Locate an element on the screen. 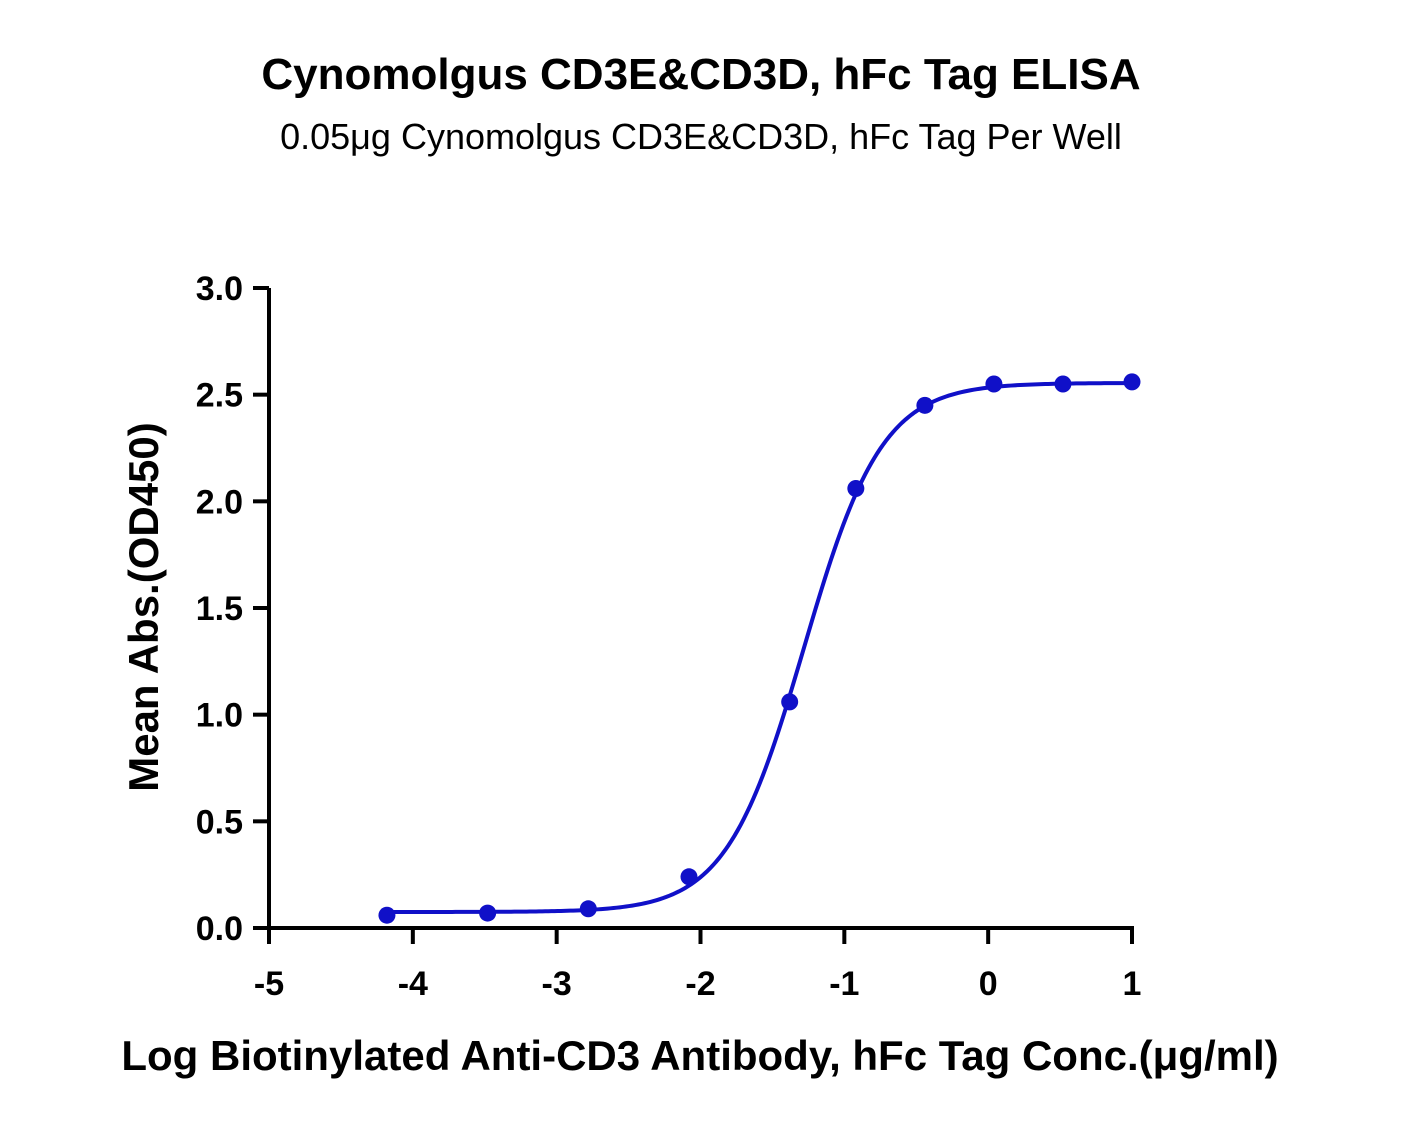 The image size is (1402, 1127). x-tick-label: -2 is located at coordinates (700, 984).